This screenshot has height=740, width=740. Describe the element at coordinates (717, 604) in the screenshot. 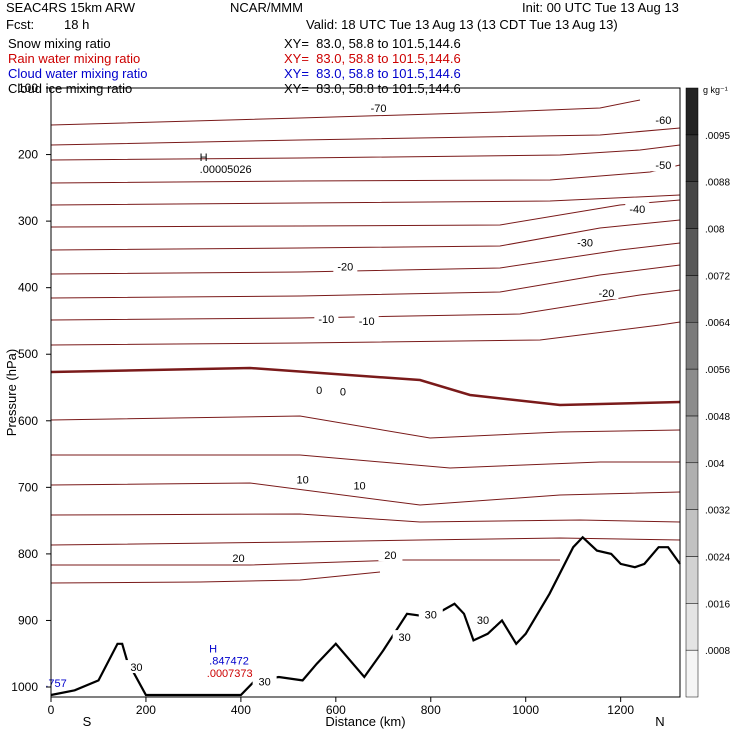

I see `colorbar-level: .0016` at that location.